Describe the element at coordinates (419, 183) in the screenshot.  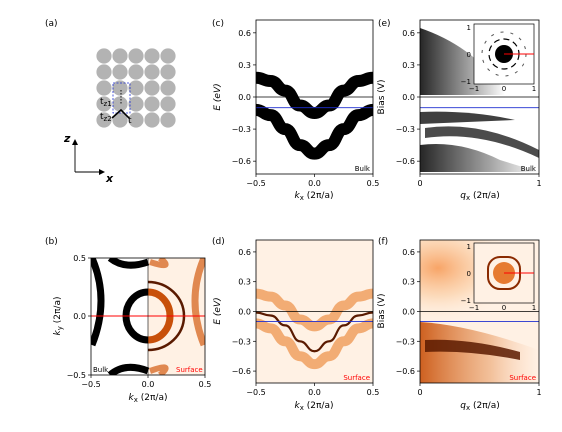
I see `e-xtick-1: 0` at that location.